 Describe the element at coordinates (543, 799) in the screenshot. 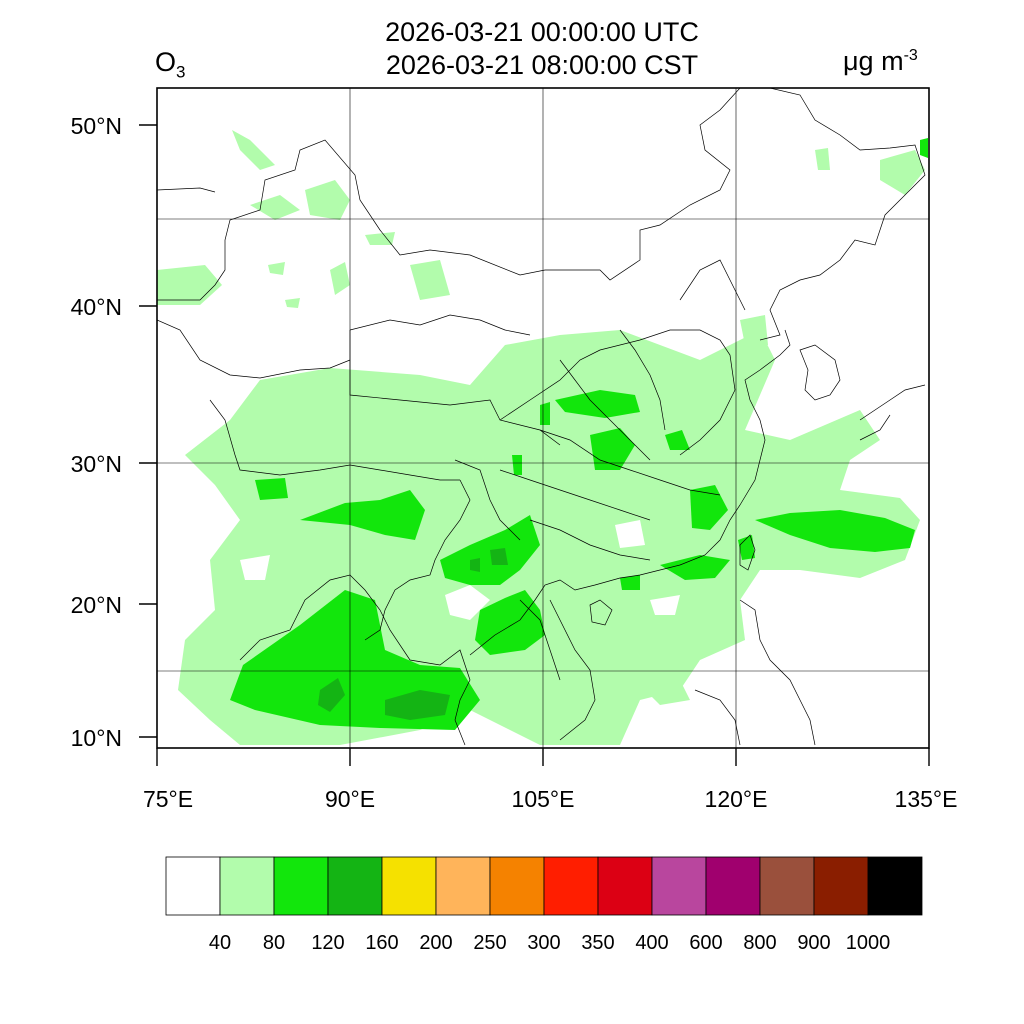

I see `lon-label-105: 105°E` at that location.